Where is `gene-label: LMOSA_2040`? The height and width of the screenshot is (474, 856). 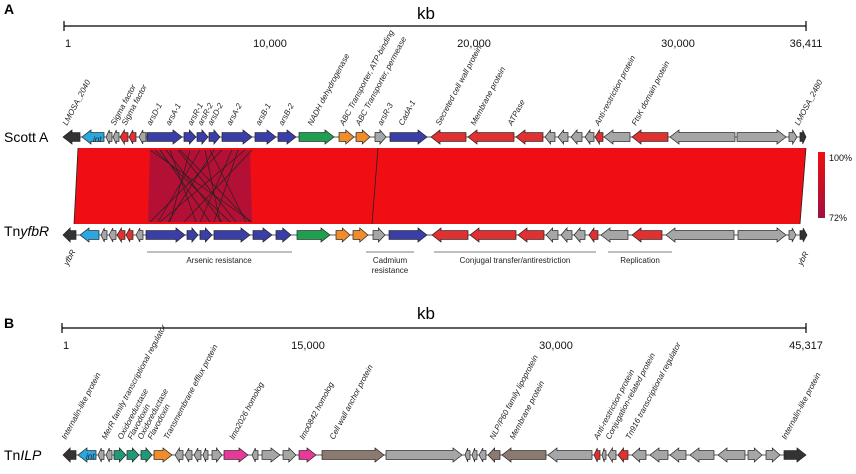
gene-label: LMOSA_2040 is located at coordinates (77, 102).